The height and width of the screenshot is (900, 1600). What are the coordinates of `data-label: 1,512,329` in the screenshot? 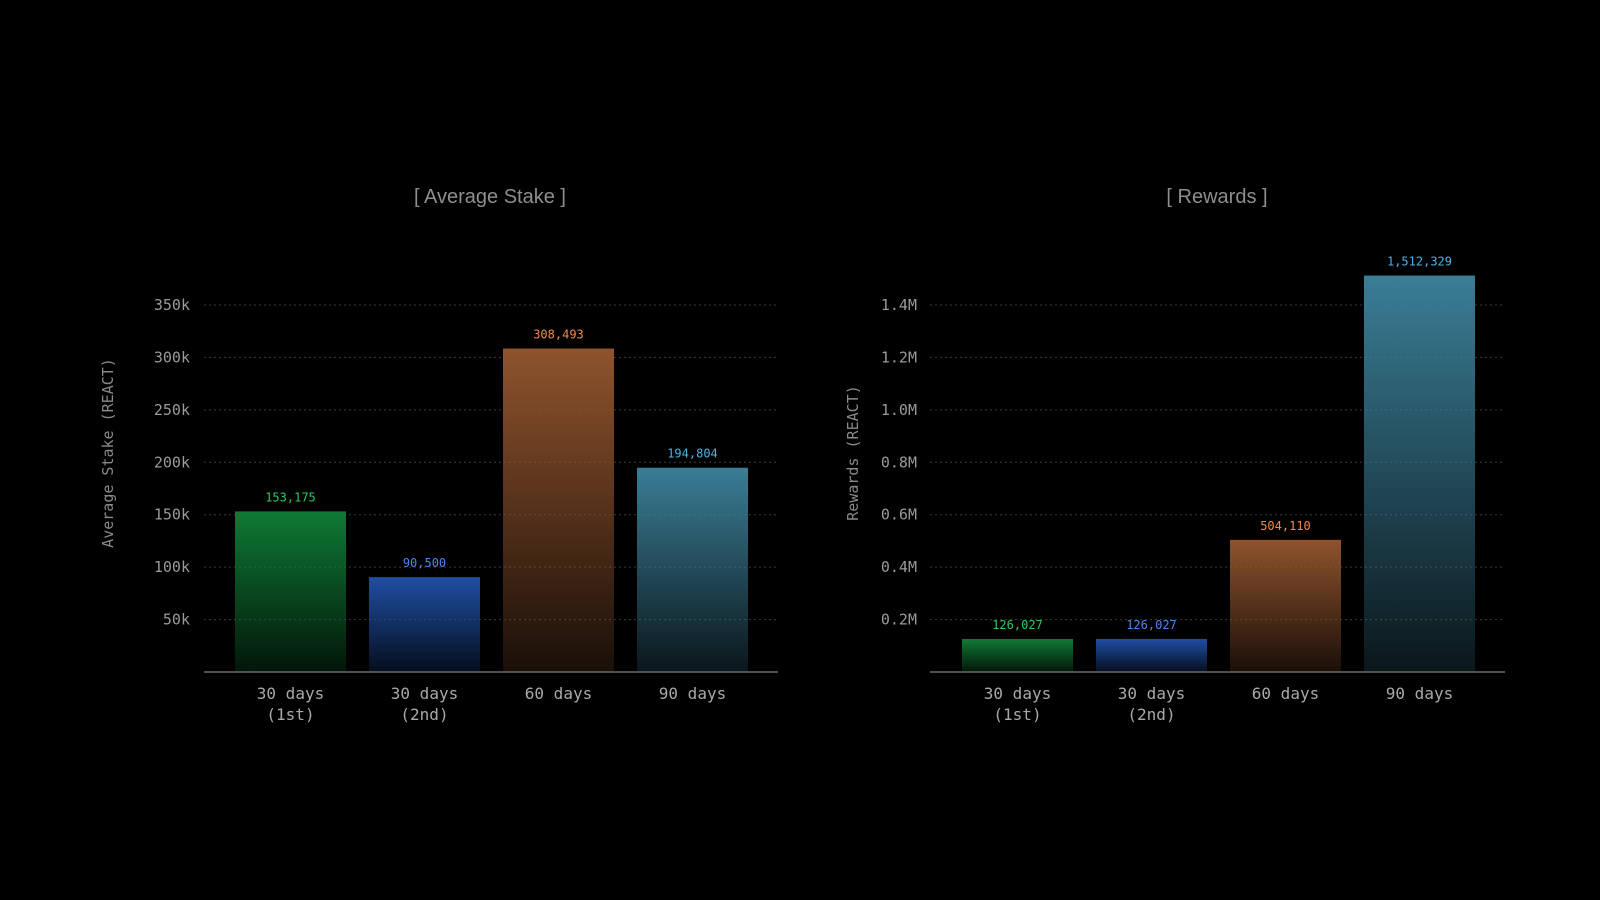 It's located at (1419, 262).